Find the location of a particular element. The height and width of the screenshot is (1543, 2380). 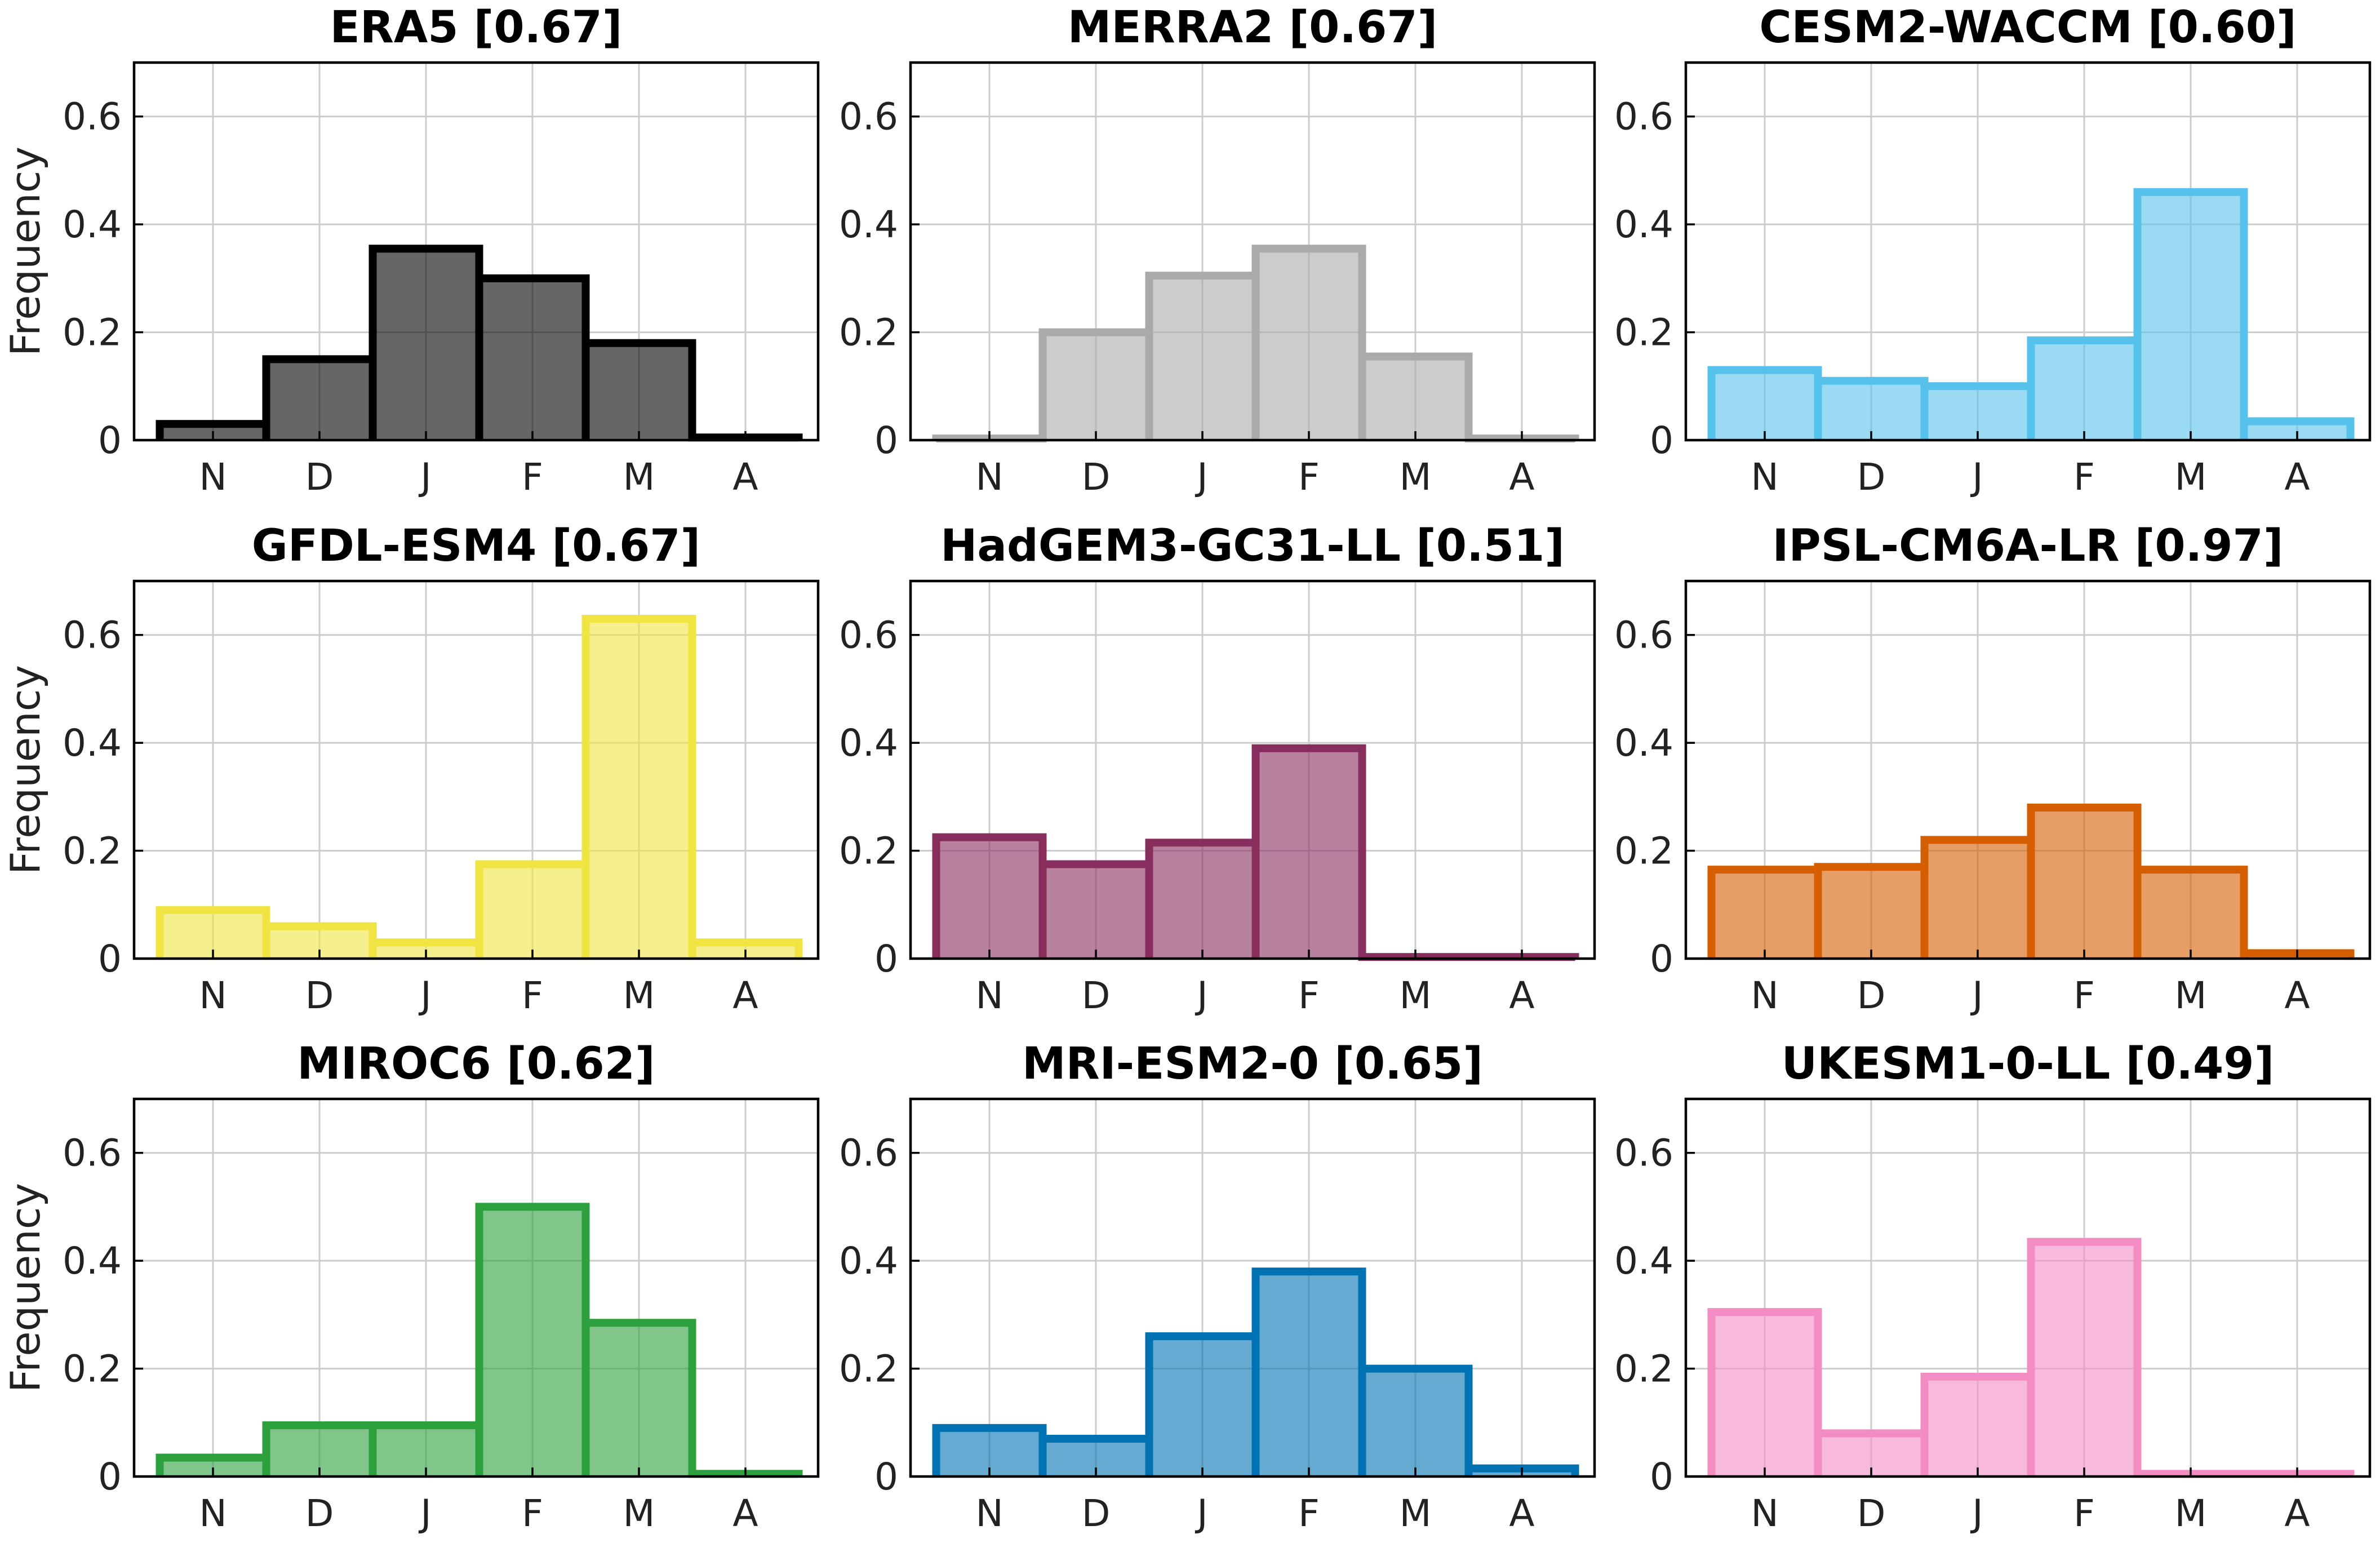

chart-title: HadGEM3-GC31-LL [0.51] is located at coordinates (1252, 546).